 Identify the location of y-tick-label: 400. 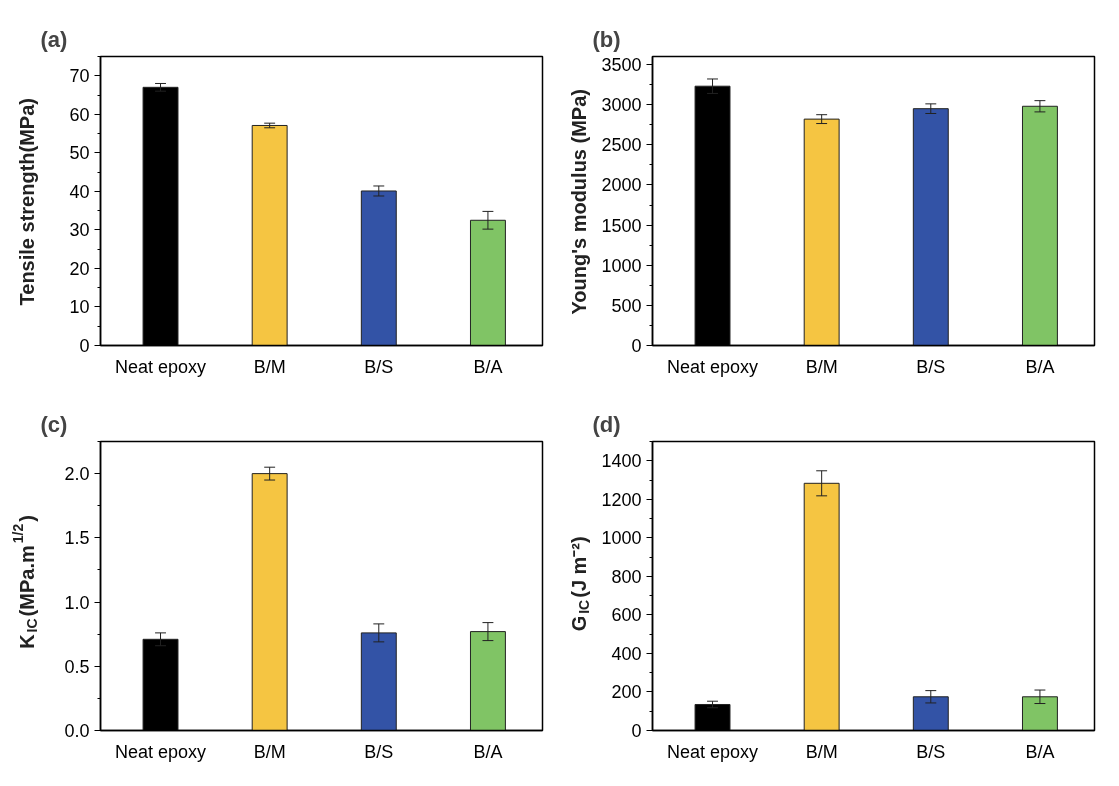
(626, 653).